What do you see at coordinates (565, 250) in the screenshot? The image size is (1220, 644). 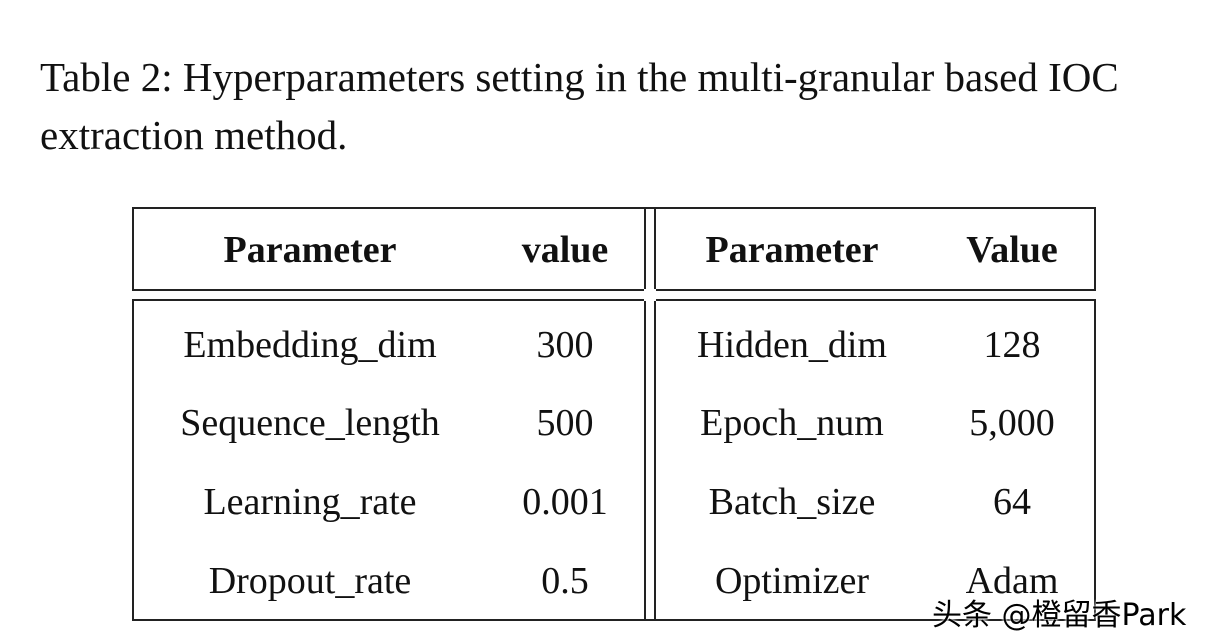 I see `header-cell: value` at bounding box center [565, 250].